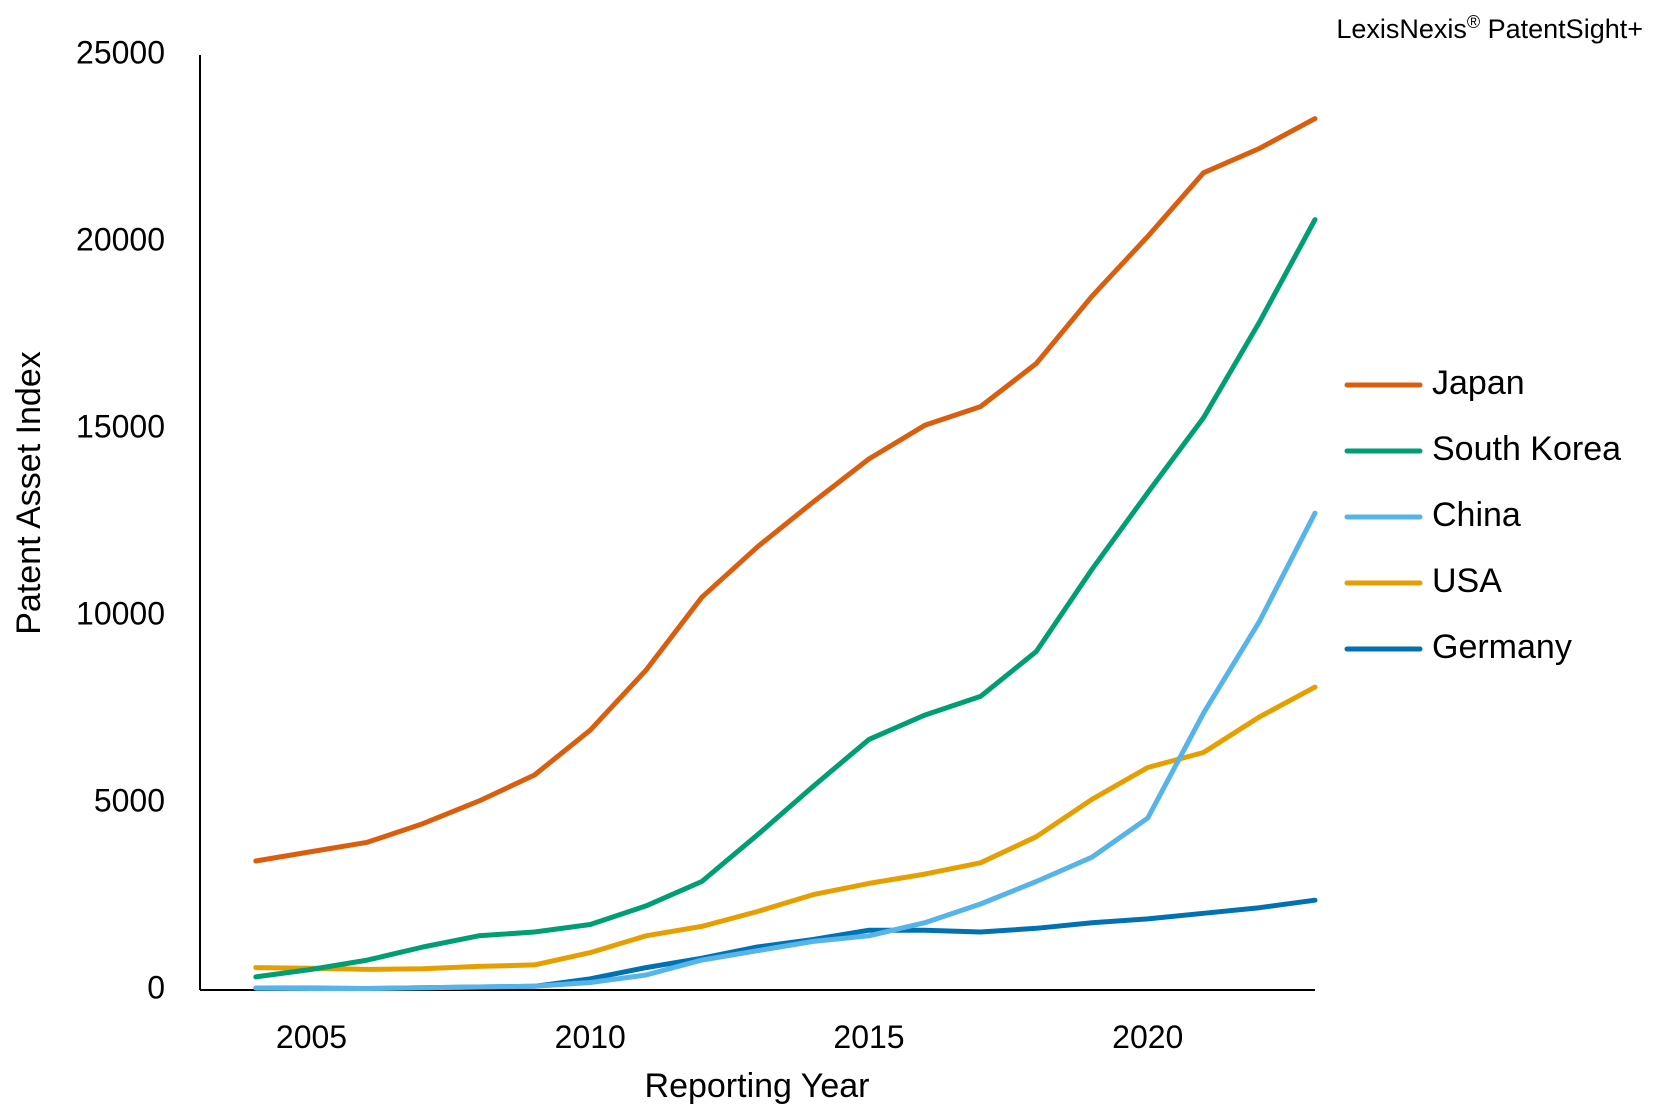 The height and width of the screenshot is (1110, 1663). Describe the element at coordinates (1478, 383) in the screenshot. I see `legend-label-japan: Japan` at that location.